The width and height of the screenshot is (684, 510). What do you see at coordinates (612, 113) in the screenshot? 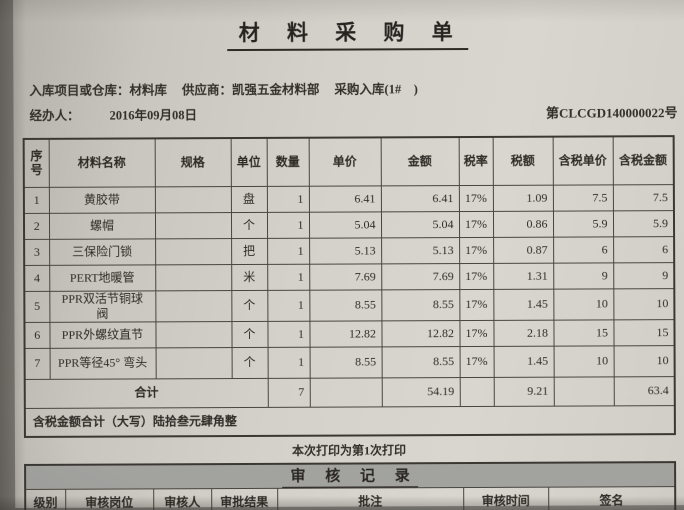
I see `document-number: 第CLCGD140000022号` at bounding box center [612, 113].